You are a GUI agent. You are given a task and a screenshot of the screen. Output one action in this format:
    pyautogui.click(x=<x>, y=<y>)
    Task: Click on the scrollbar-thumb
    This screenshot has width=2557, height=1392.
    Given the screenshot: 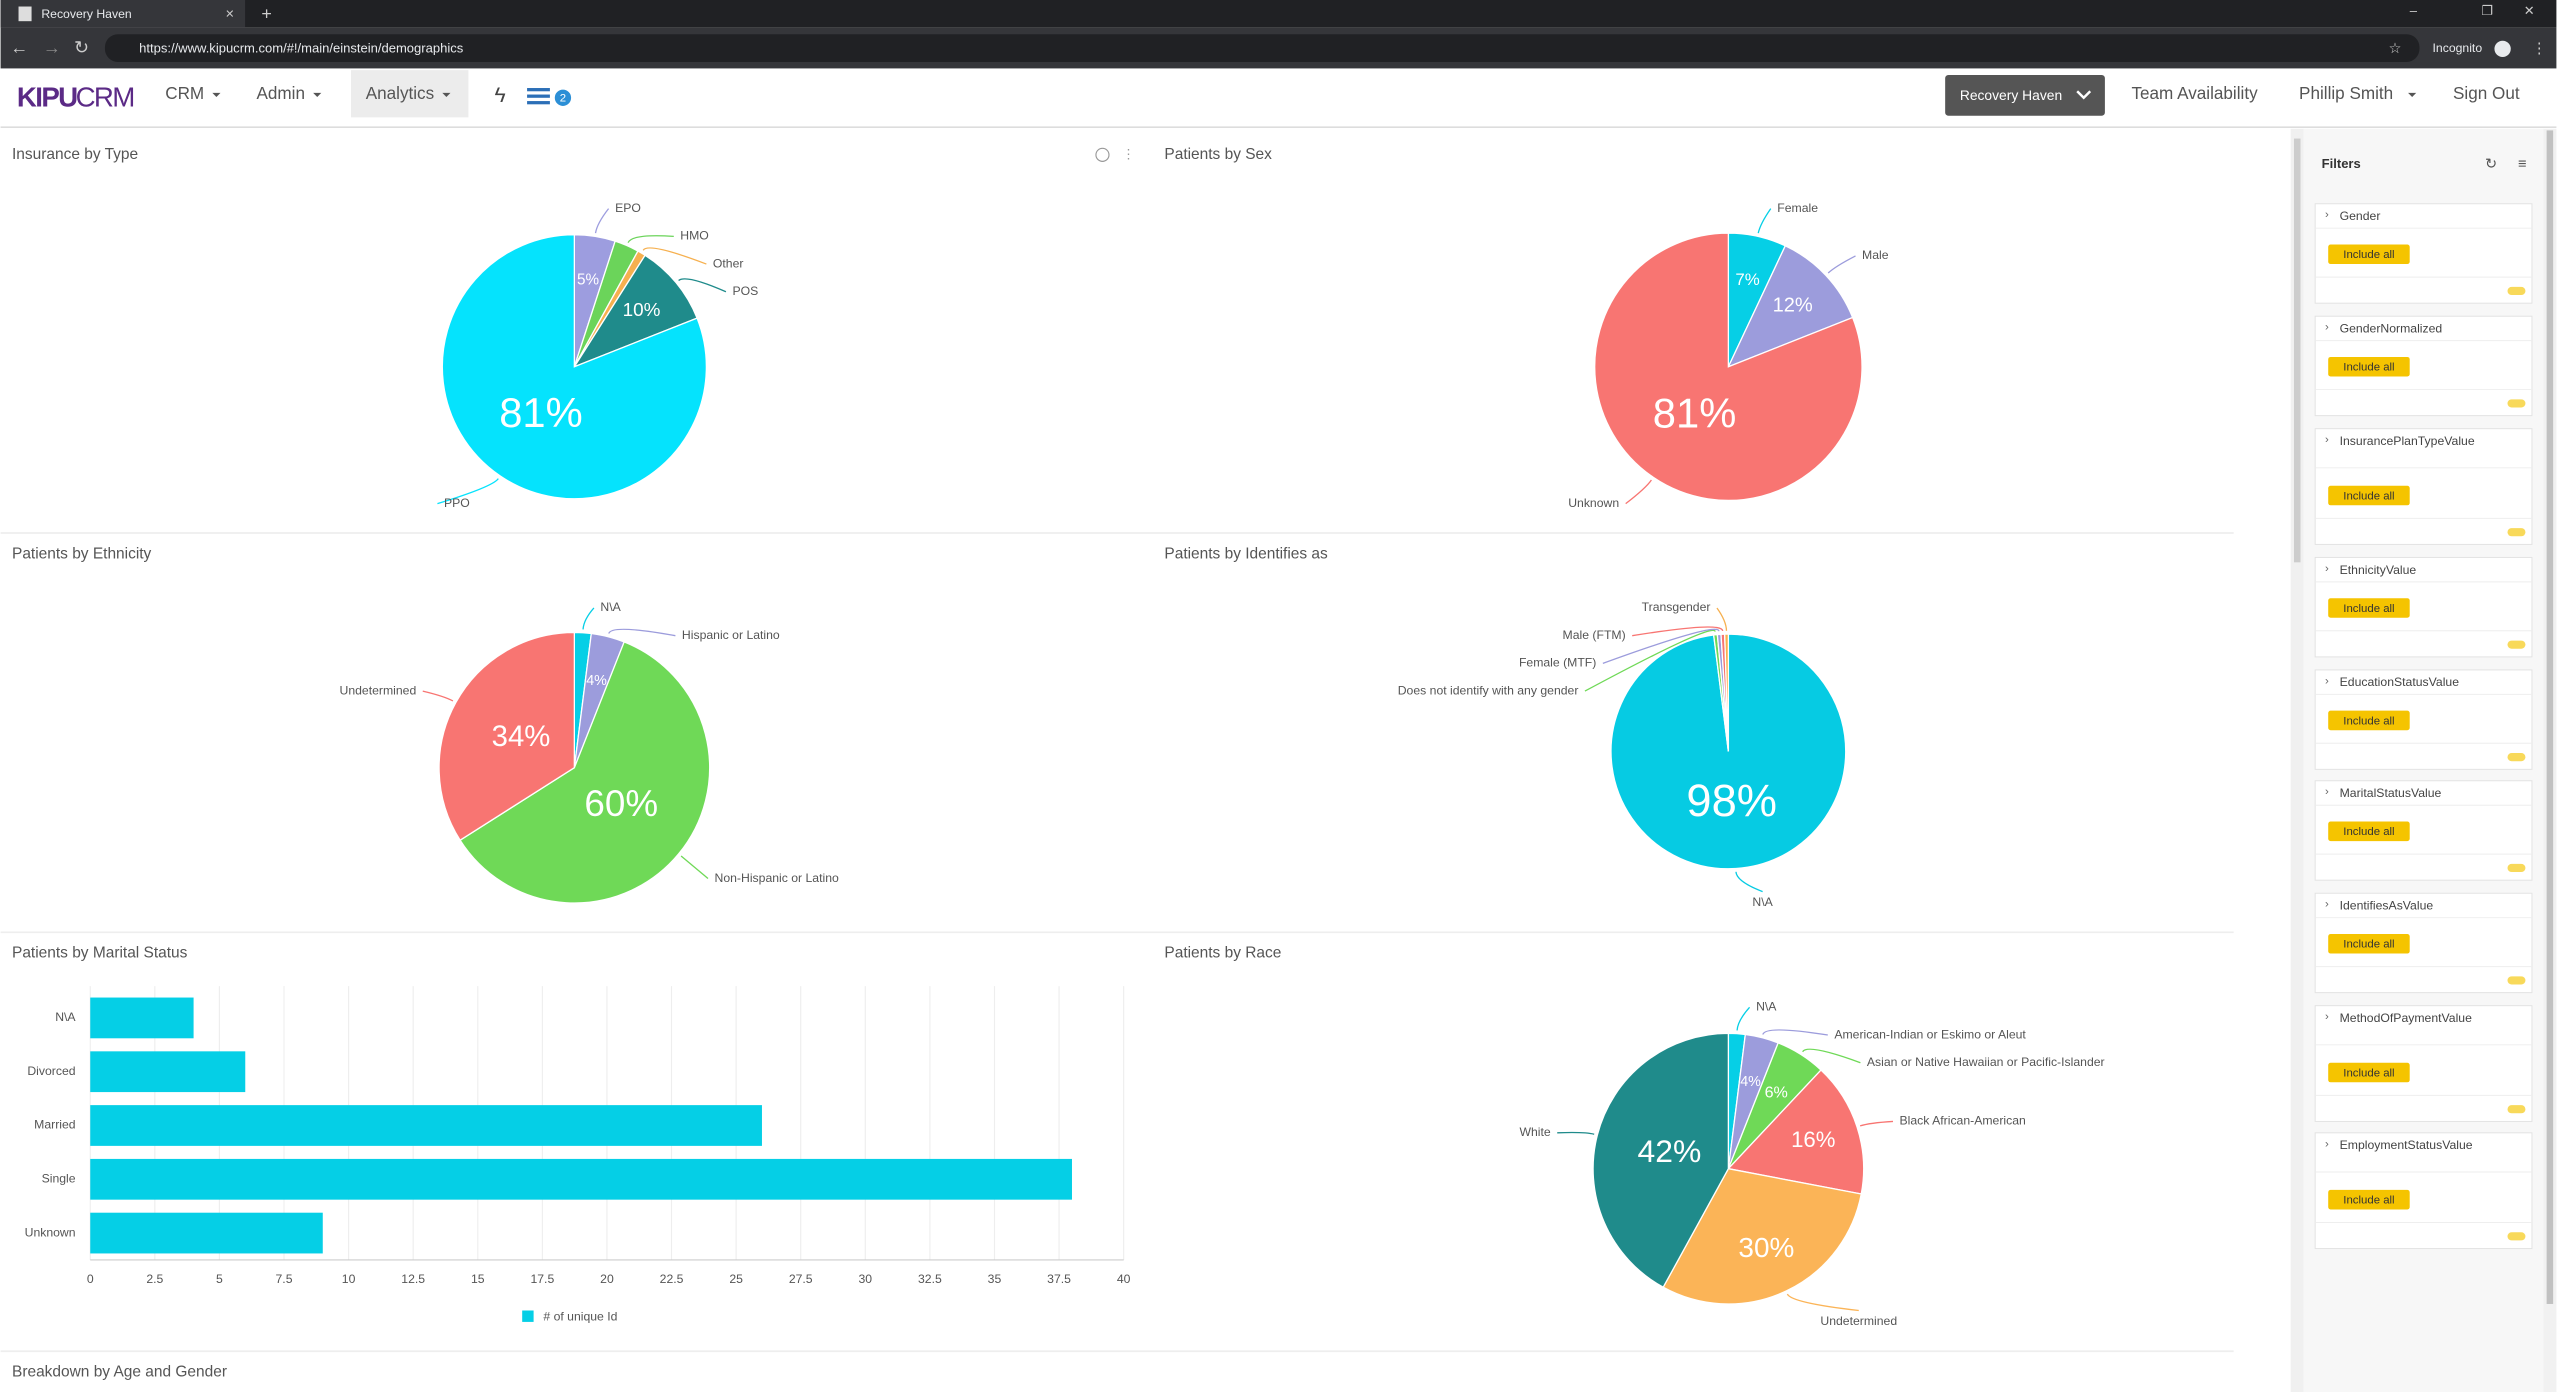 What is the action you would take?
    pyautogui.click(x=2550, y=717)
    